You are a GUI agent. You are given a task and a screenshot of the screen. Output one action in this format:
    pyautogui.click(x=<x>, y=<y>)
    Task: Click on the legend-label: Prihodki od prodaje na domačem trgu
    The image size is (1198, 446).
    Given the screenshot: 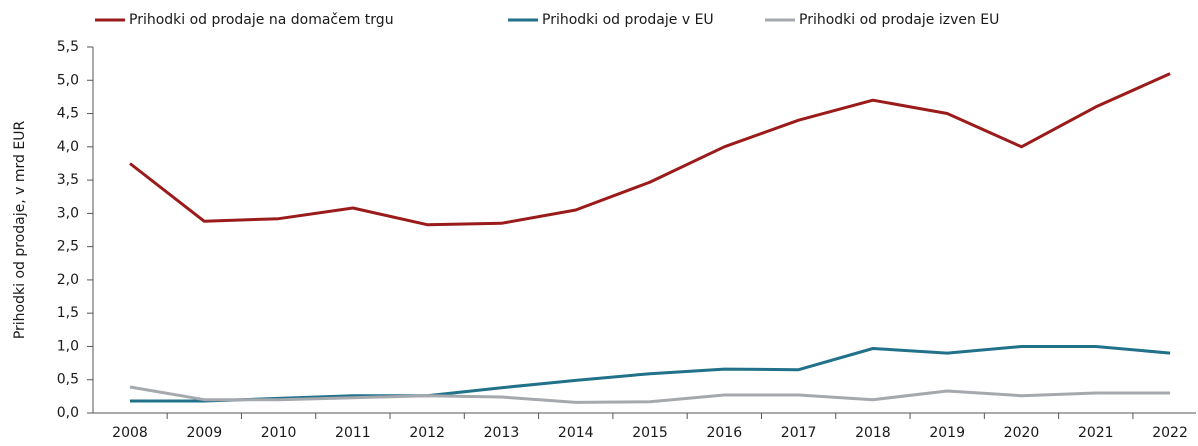 What is the action you would take?
    pyautogui.click(x=261, y=20)
    